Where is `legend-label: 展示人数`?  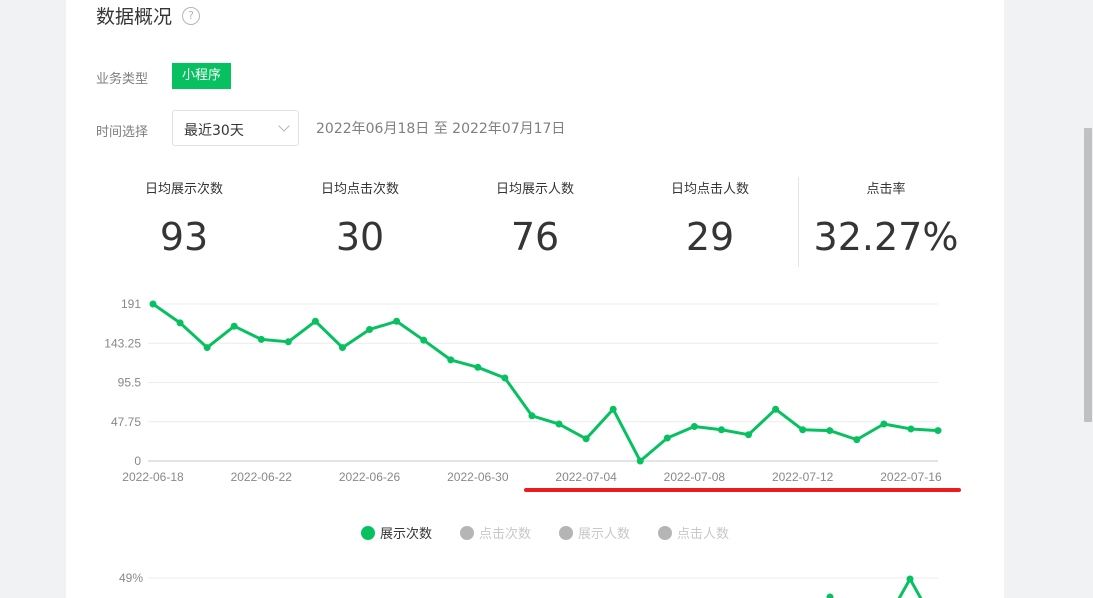 legend-label: 展示人数 is located at coordinates (604, 534).